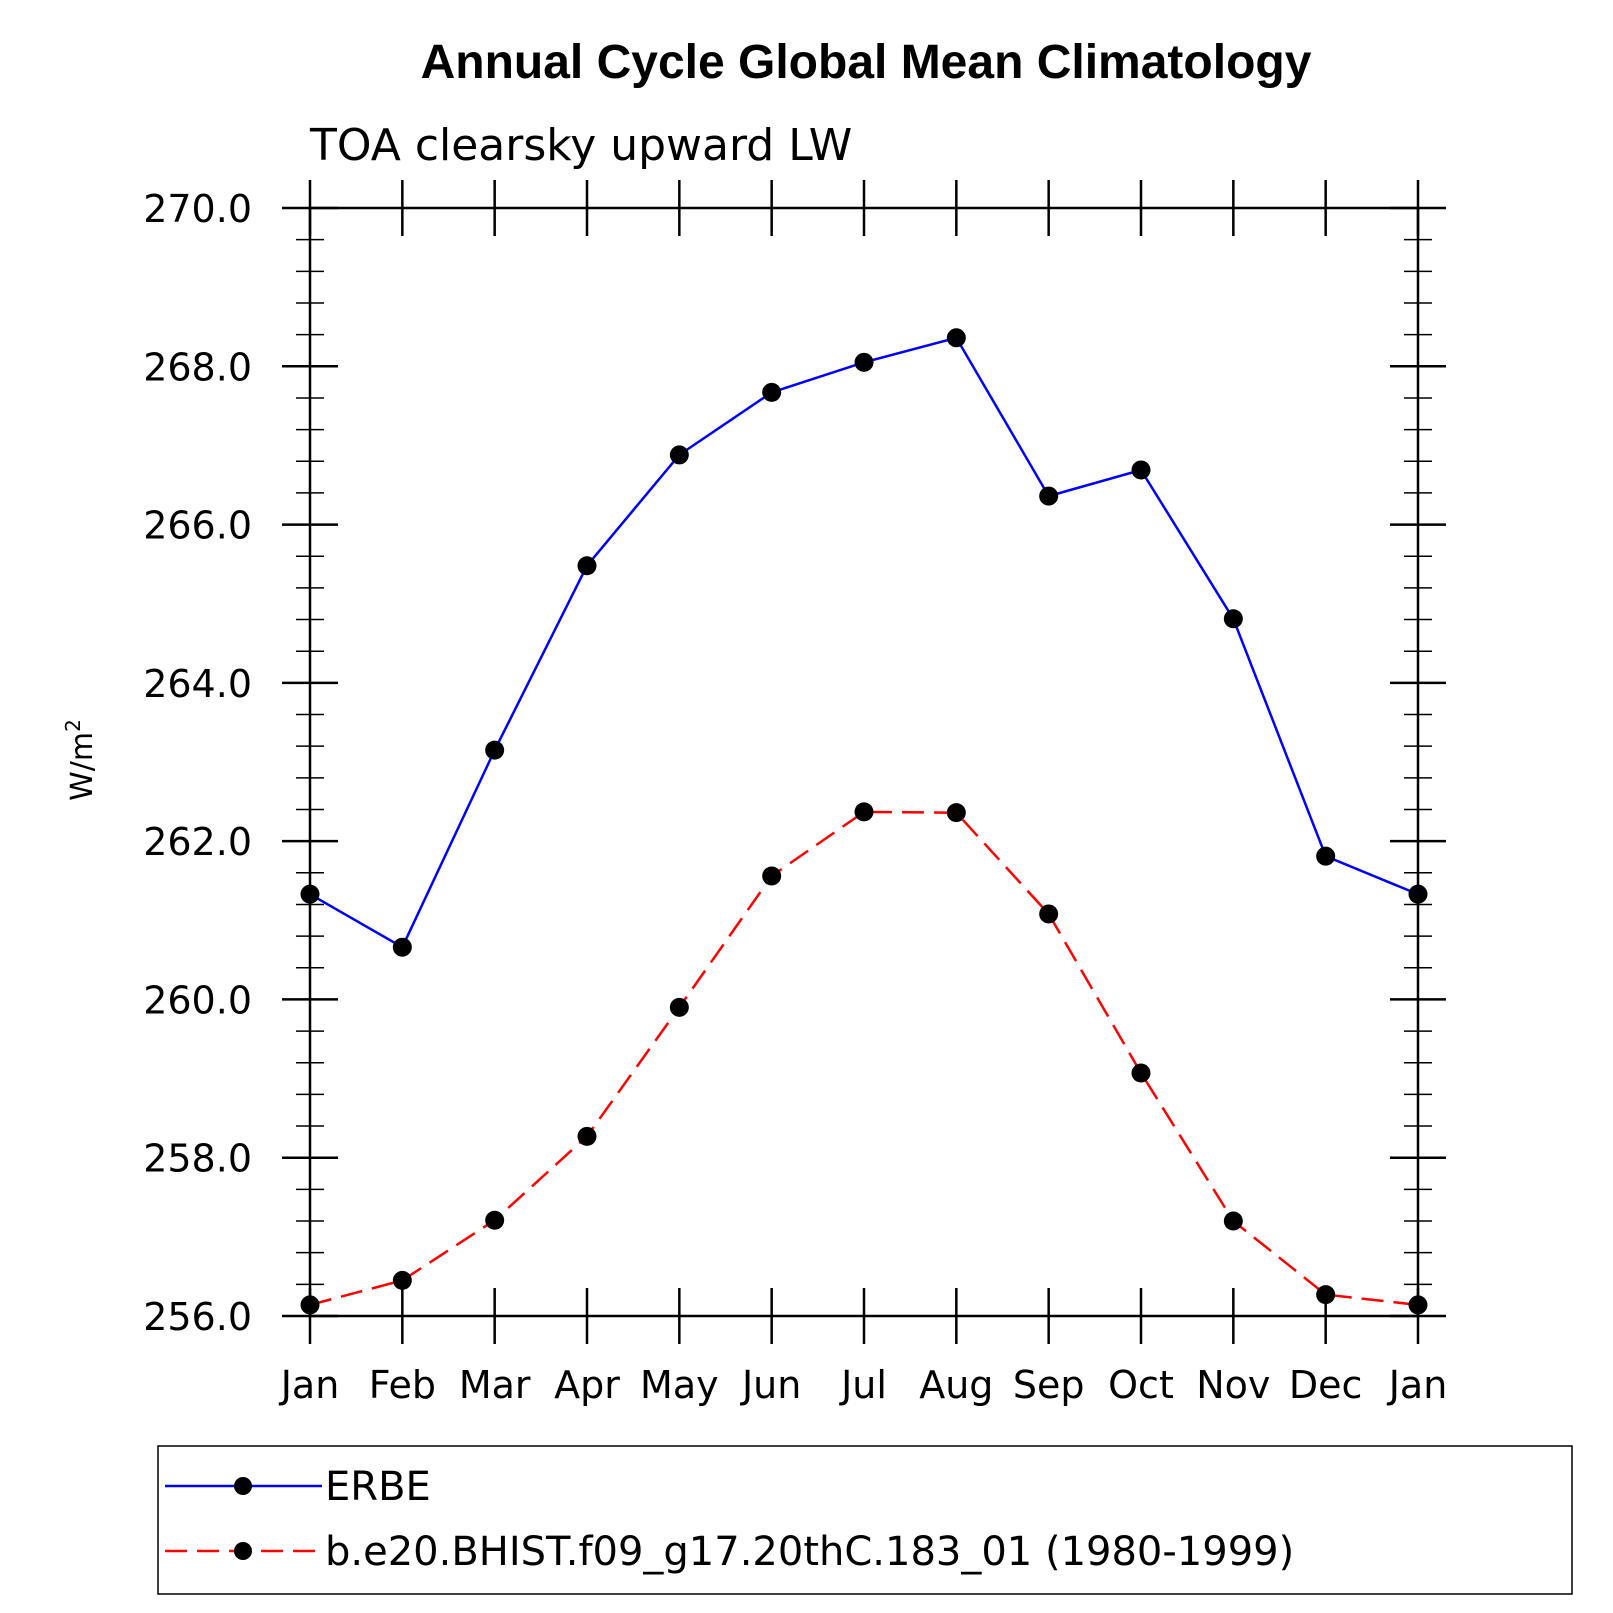 Image resolution: width=1613 pixels, height=1613 pixels. What do you see at coordinates (73, 725) in the screenshot?
I see `y-axis-label-superscript: 2` at bounding box center [73, 725].